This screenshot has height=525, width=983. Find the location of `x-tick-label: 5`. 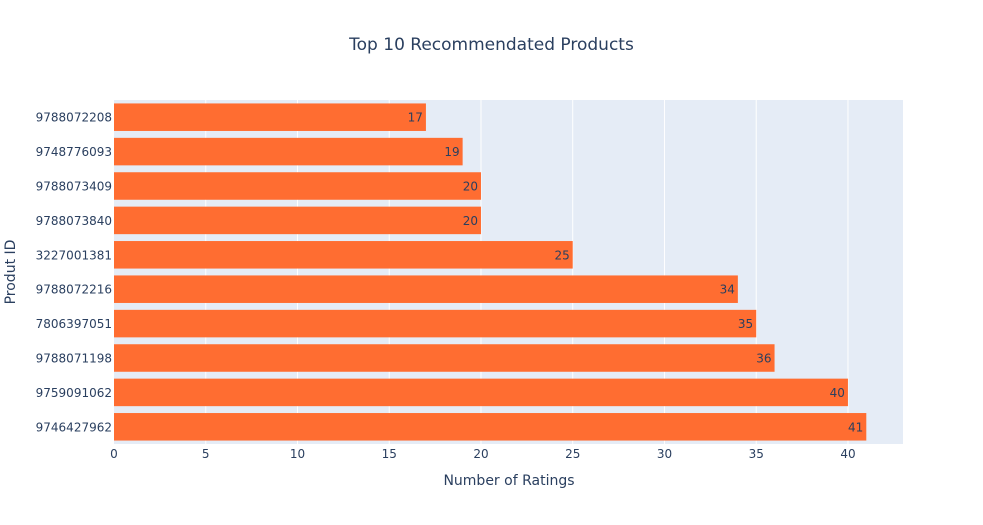

x-tick-label: 5 is located at coordinates (206, 454).